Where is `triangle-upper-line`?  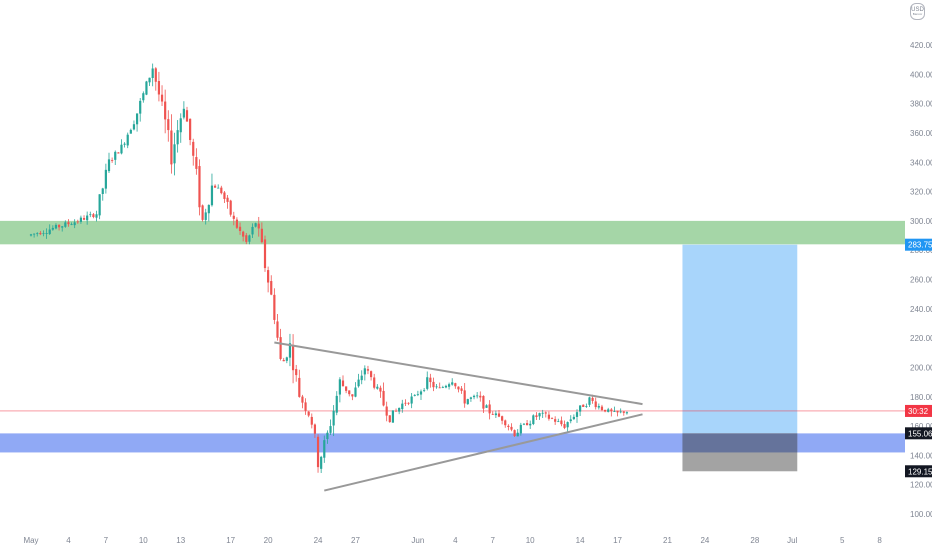
triangle-upper-line is located at coordinates (458, 373).